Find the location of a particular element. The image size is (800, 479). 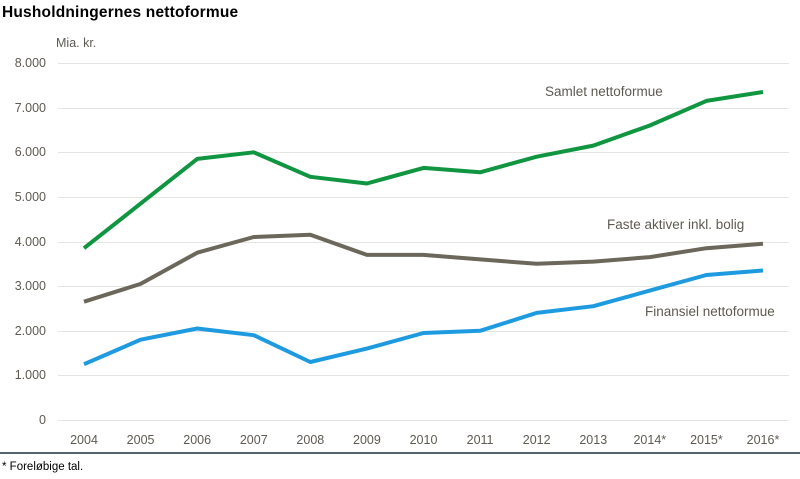

x-axis-tick-label: 2011 is located at coordinates (480, 440).